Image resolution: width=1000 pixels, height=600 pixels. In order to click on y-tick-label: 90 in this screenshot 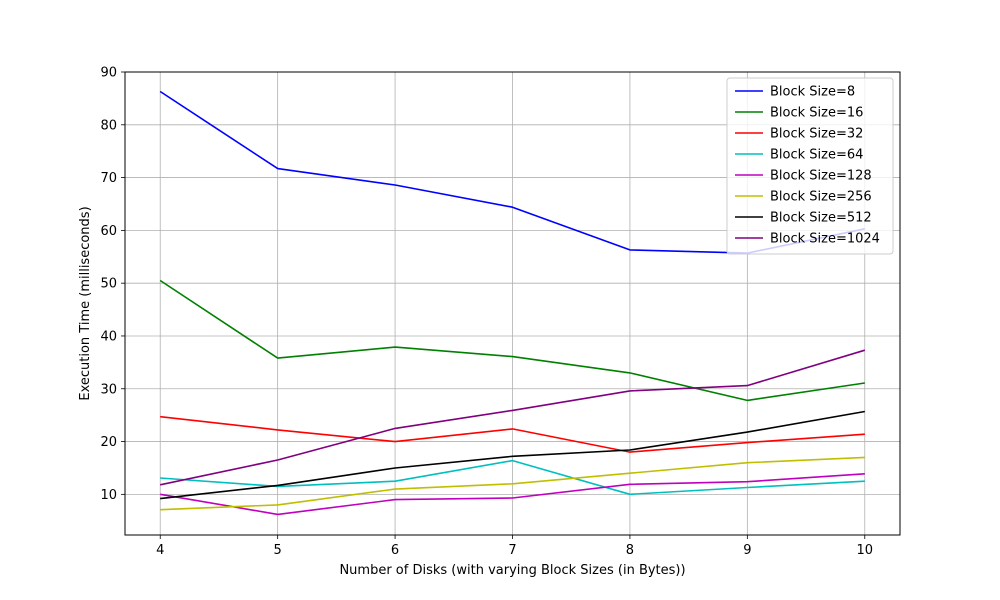, I will do `click(108, 73)`.